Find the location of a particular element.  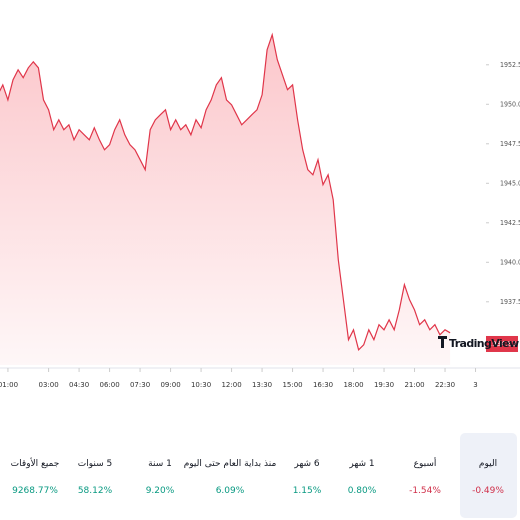

period-name: 1 شهر is located at coordinates (362, 464).